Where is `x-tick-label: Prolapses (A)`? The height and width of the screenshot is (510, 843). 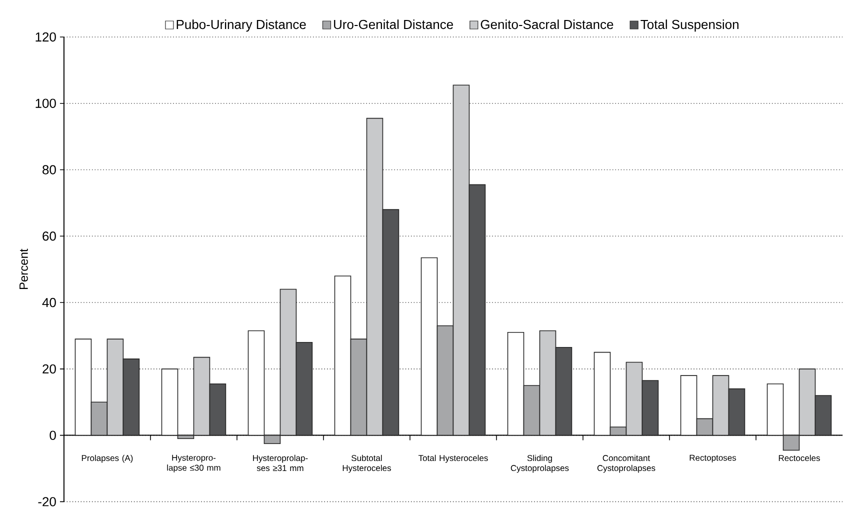 x-tick-label: Prolapses (A) is located at coordinates (107, 459).